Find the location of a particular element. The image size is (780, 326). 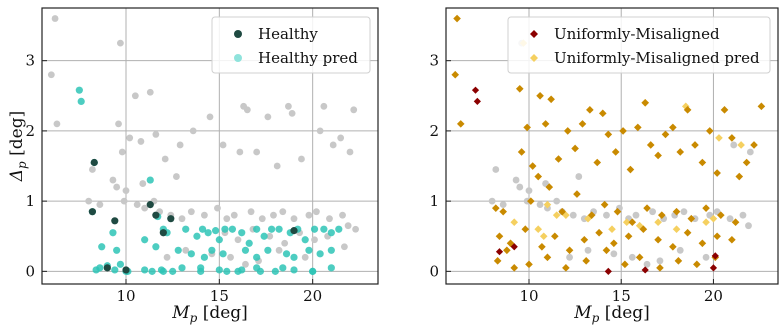

legend-marker is located at coordinates (238, 34).